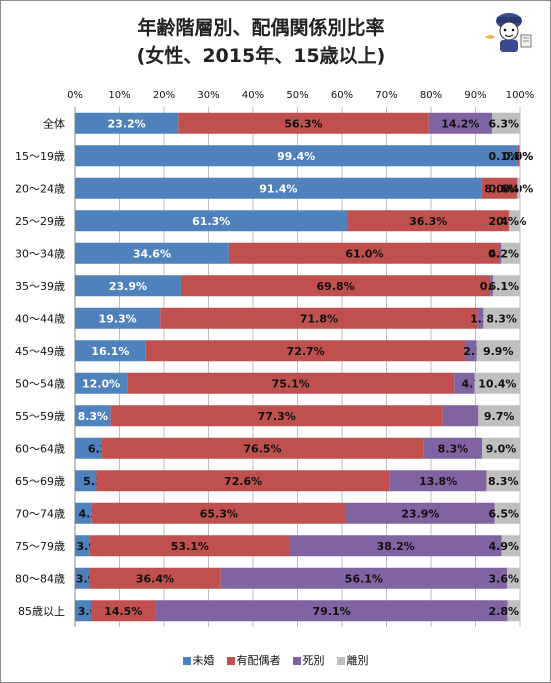 The height and width of the screenshot is (683, 551). What do you see at coordinates (357, 660) in the screenshot?
I see `legend-label: 離別` at bounding box center [357, 660].